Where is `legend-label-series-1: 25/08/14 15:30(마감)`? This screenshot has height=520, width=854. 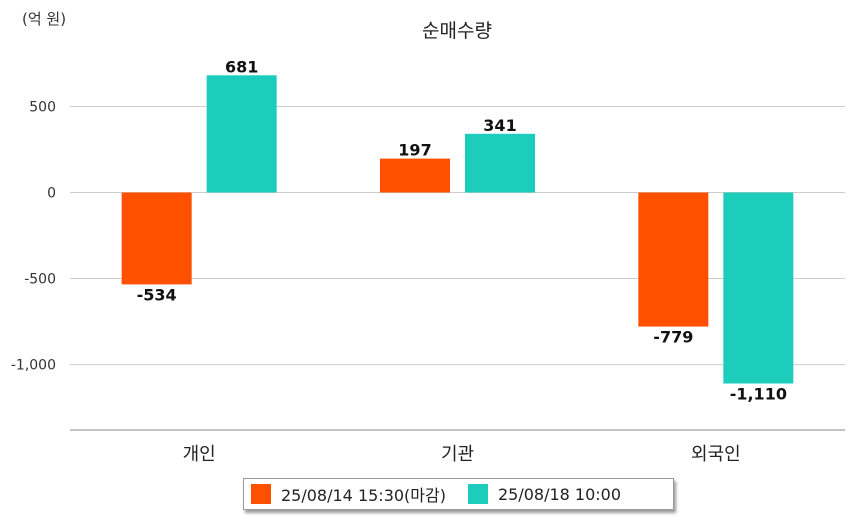 legend-label-series-1: 25/08/14 15:30(마감) is located at coordinates (363, 495).